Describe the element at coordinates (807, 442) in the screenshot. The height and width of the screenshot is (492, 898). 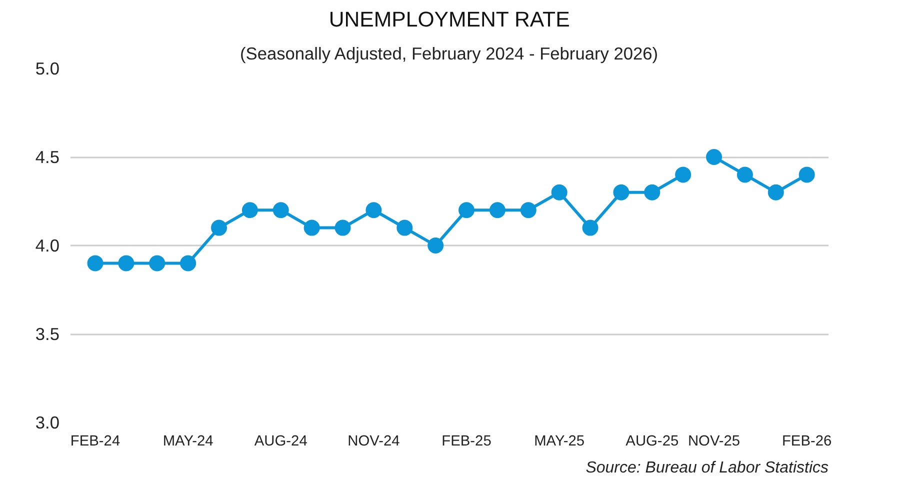
I see `x-tick-label: FEB-26` at that location.